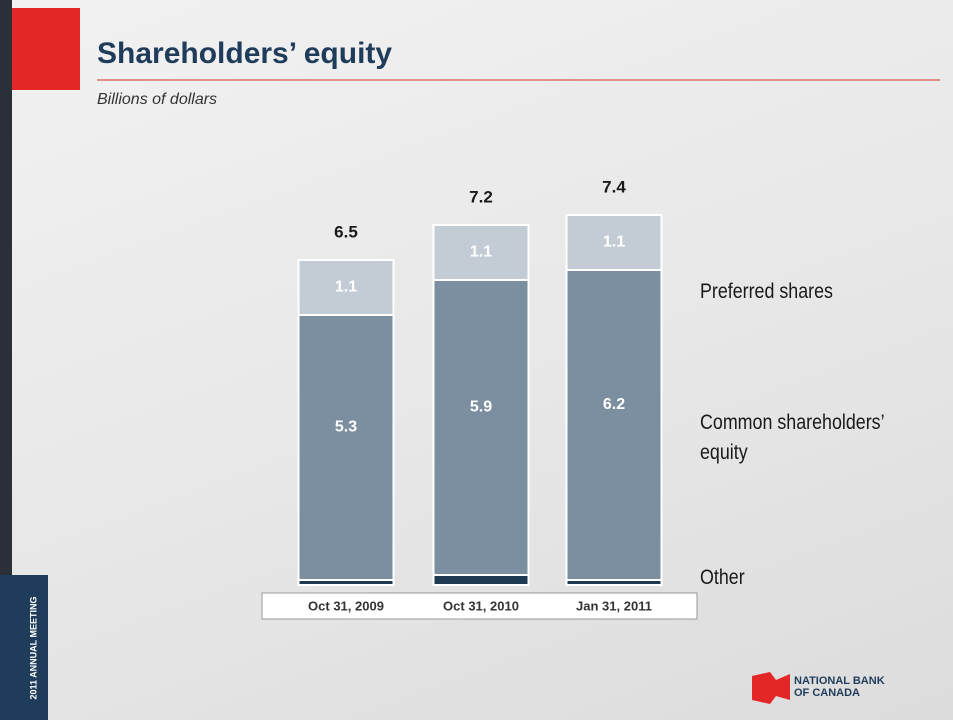 This screenshot has width=953, height=720. Describe the element at coordinates (346, 231) in the screenshot. I see `total-label: 6.5` at that location.